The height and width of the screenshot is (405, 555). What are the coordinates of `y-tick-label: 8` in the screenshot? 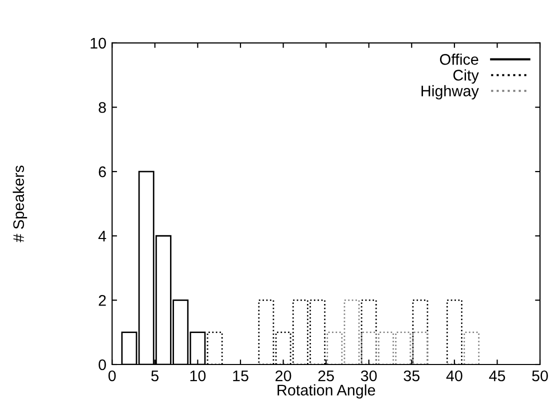 It's located at (102, 107).